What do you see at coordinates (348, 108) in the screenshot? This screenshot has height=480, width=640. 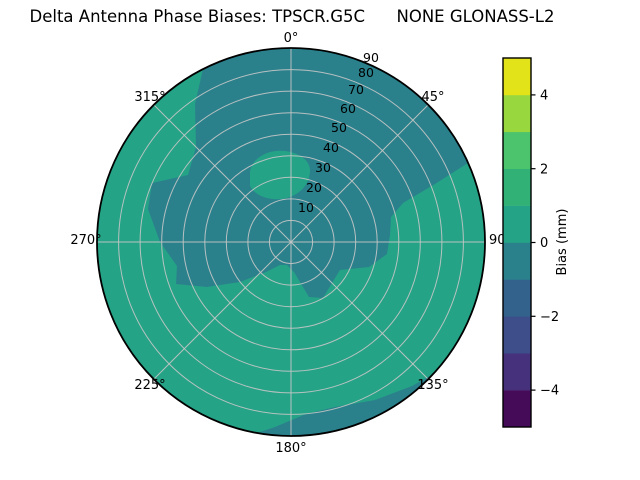 I see `r-tick-60: 60` at bounding box center [348, 108].